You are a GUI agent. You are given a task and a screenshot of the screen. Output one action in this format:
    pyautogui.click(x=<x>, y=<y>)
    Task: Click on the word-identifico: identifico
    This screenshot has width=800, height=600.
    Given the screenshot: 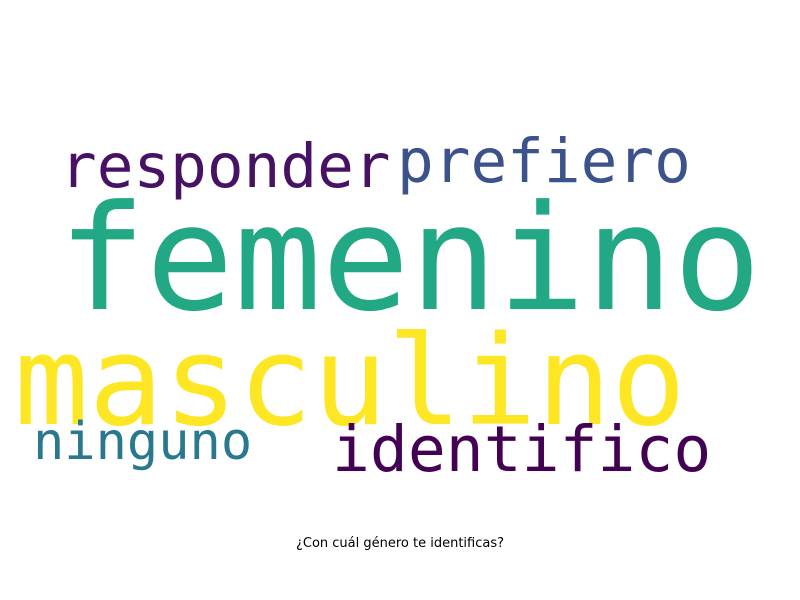 What is the action you would take?
    pyautogui.click(x=522, y=449)
    